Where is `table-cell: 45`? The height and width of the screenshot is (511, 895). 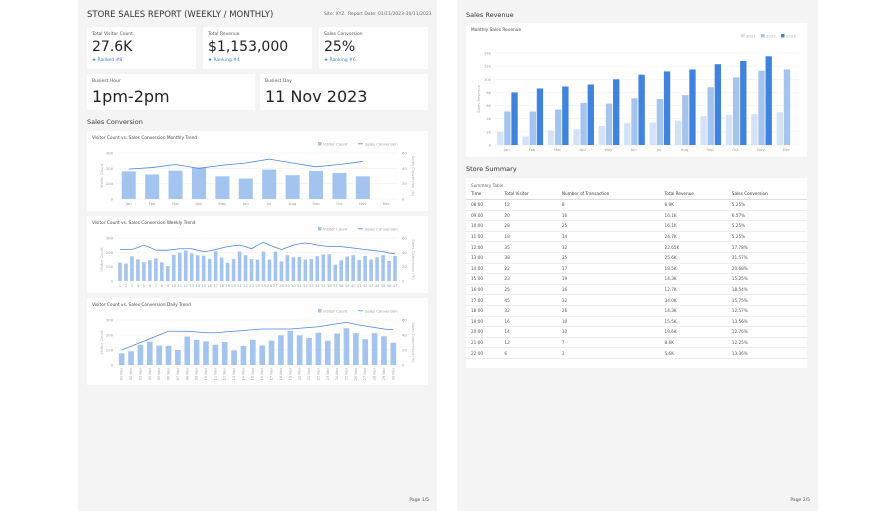
table-cell: 45 is located at coordinates (528, 300).